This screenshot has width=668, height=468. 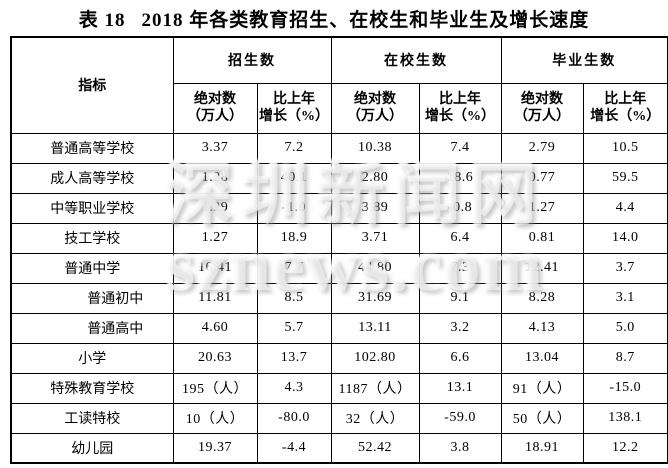 I want to click on cell-value: 7.4, so click(x=460, y=148).